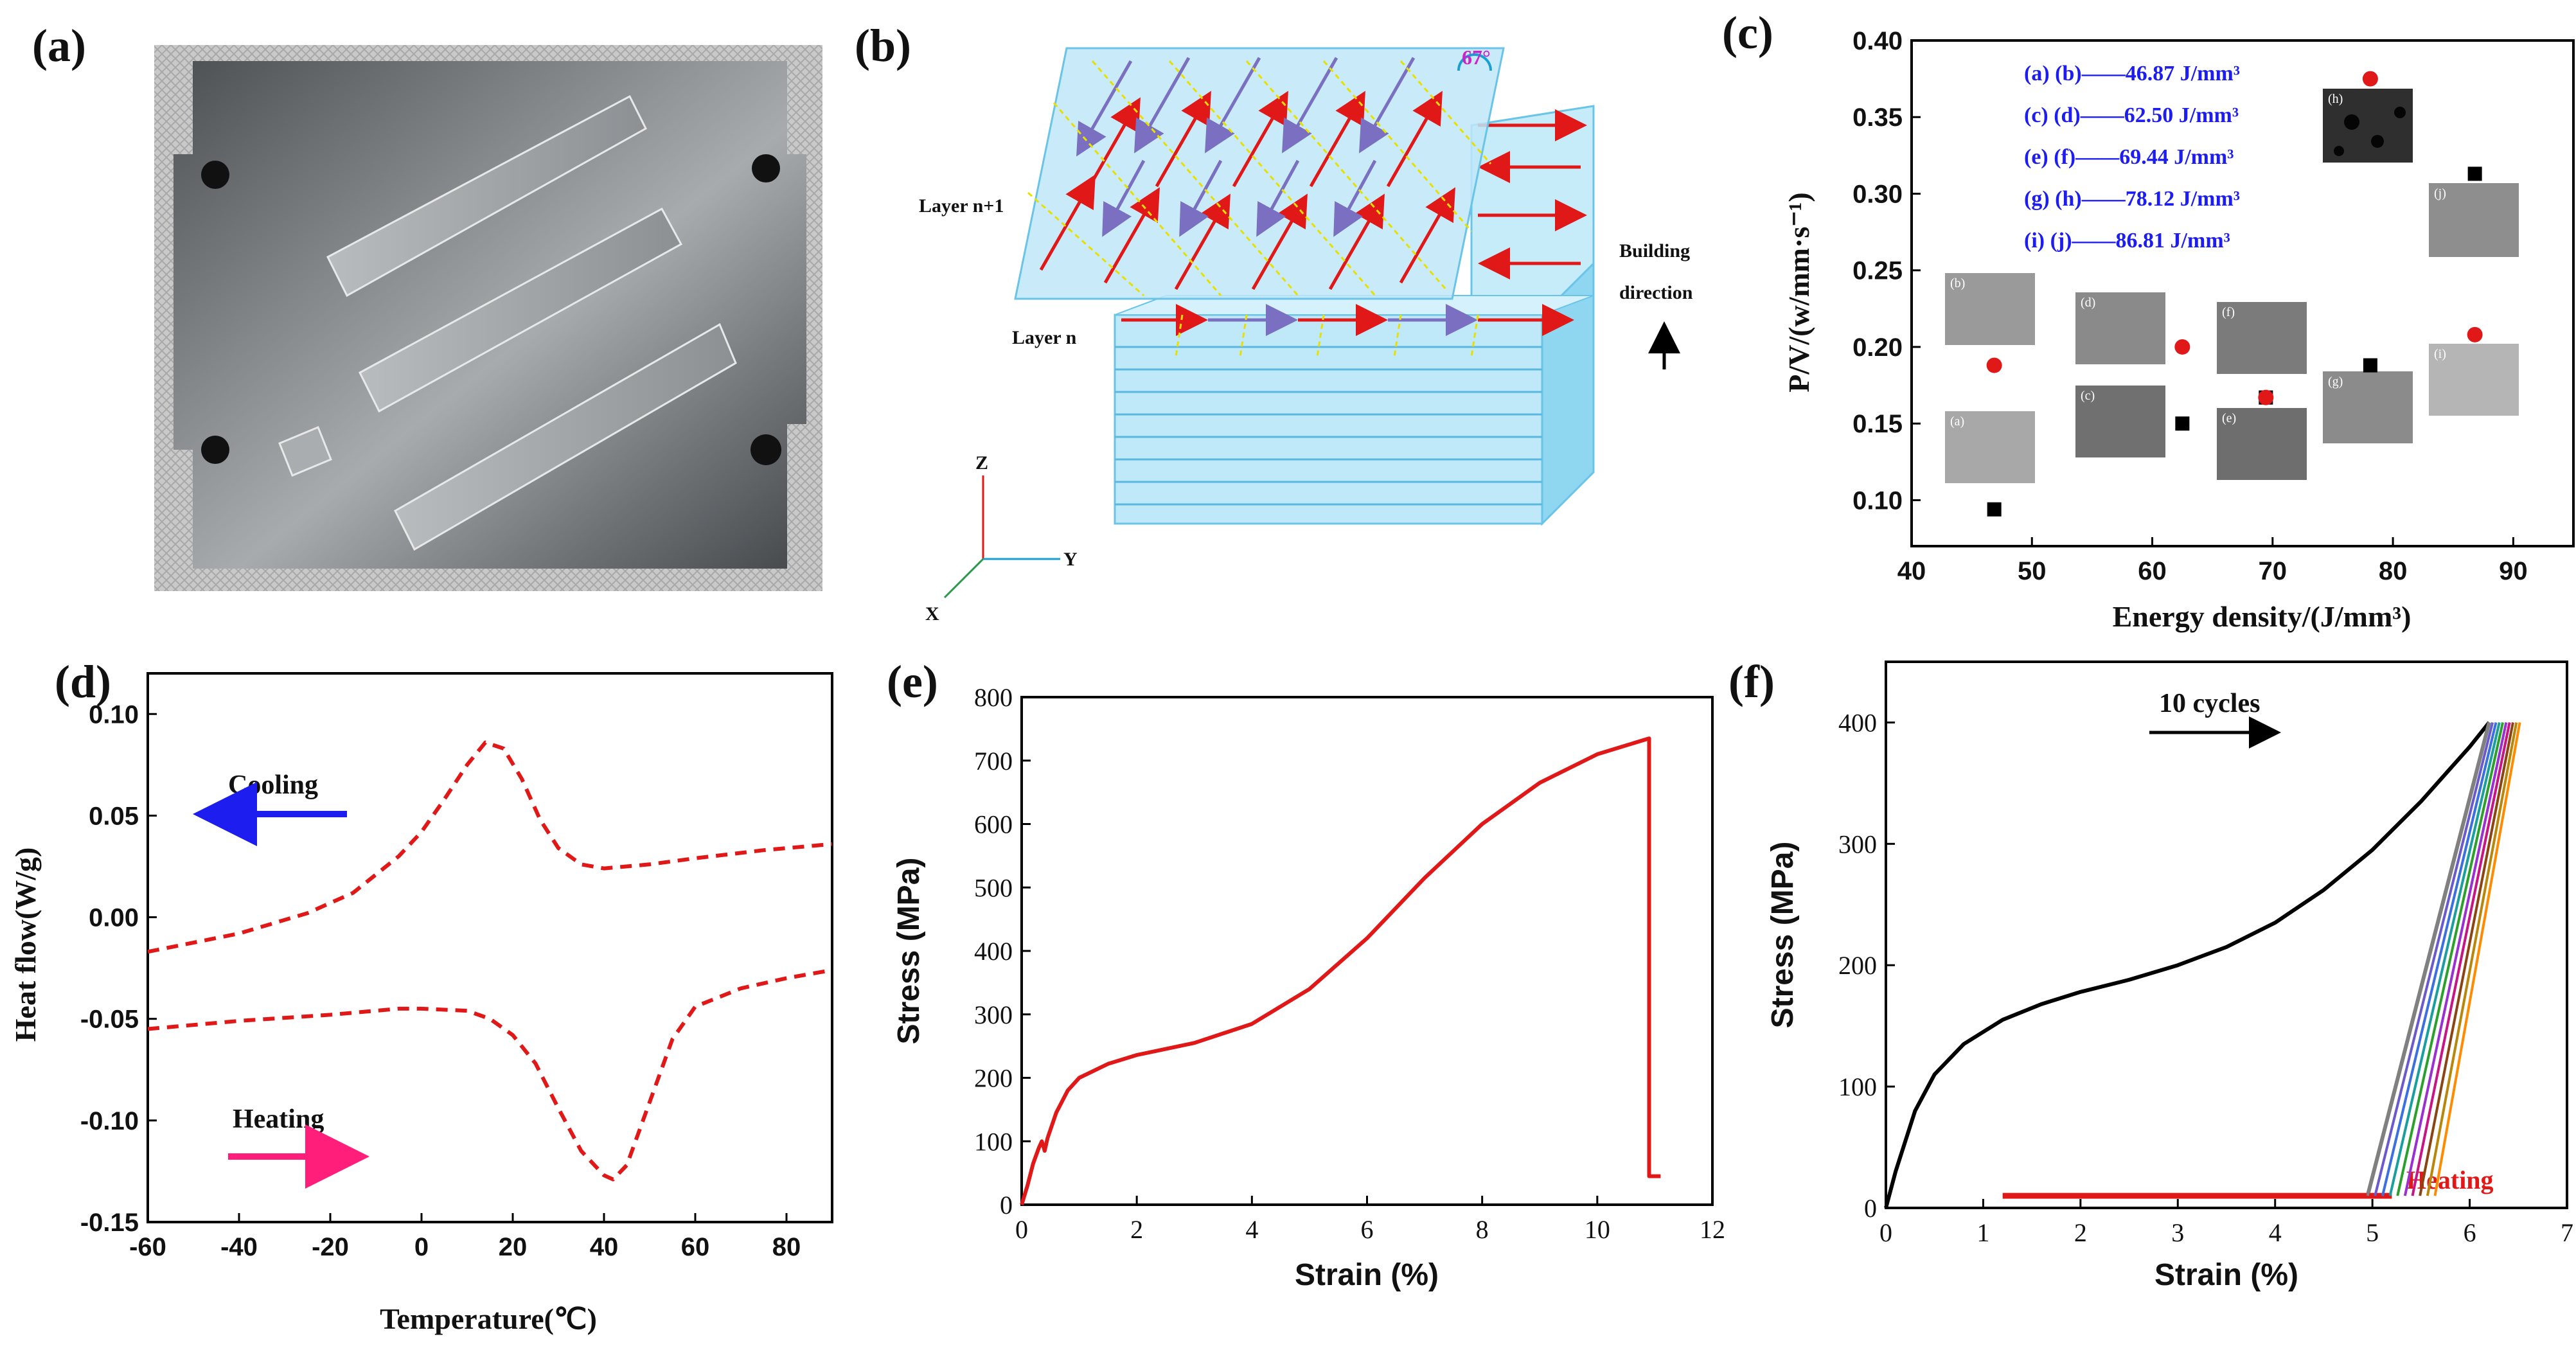 The image size is (2576, 1348). I want to click on legend-entry-ef: (e) (f)——69.44 J/mm³, so click(2129, 157).